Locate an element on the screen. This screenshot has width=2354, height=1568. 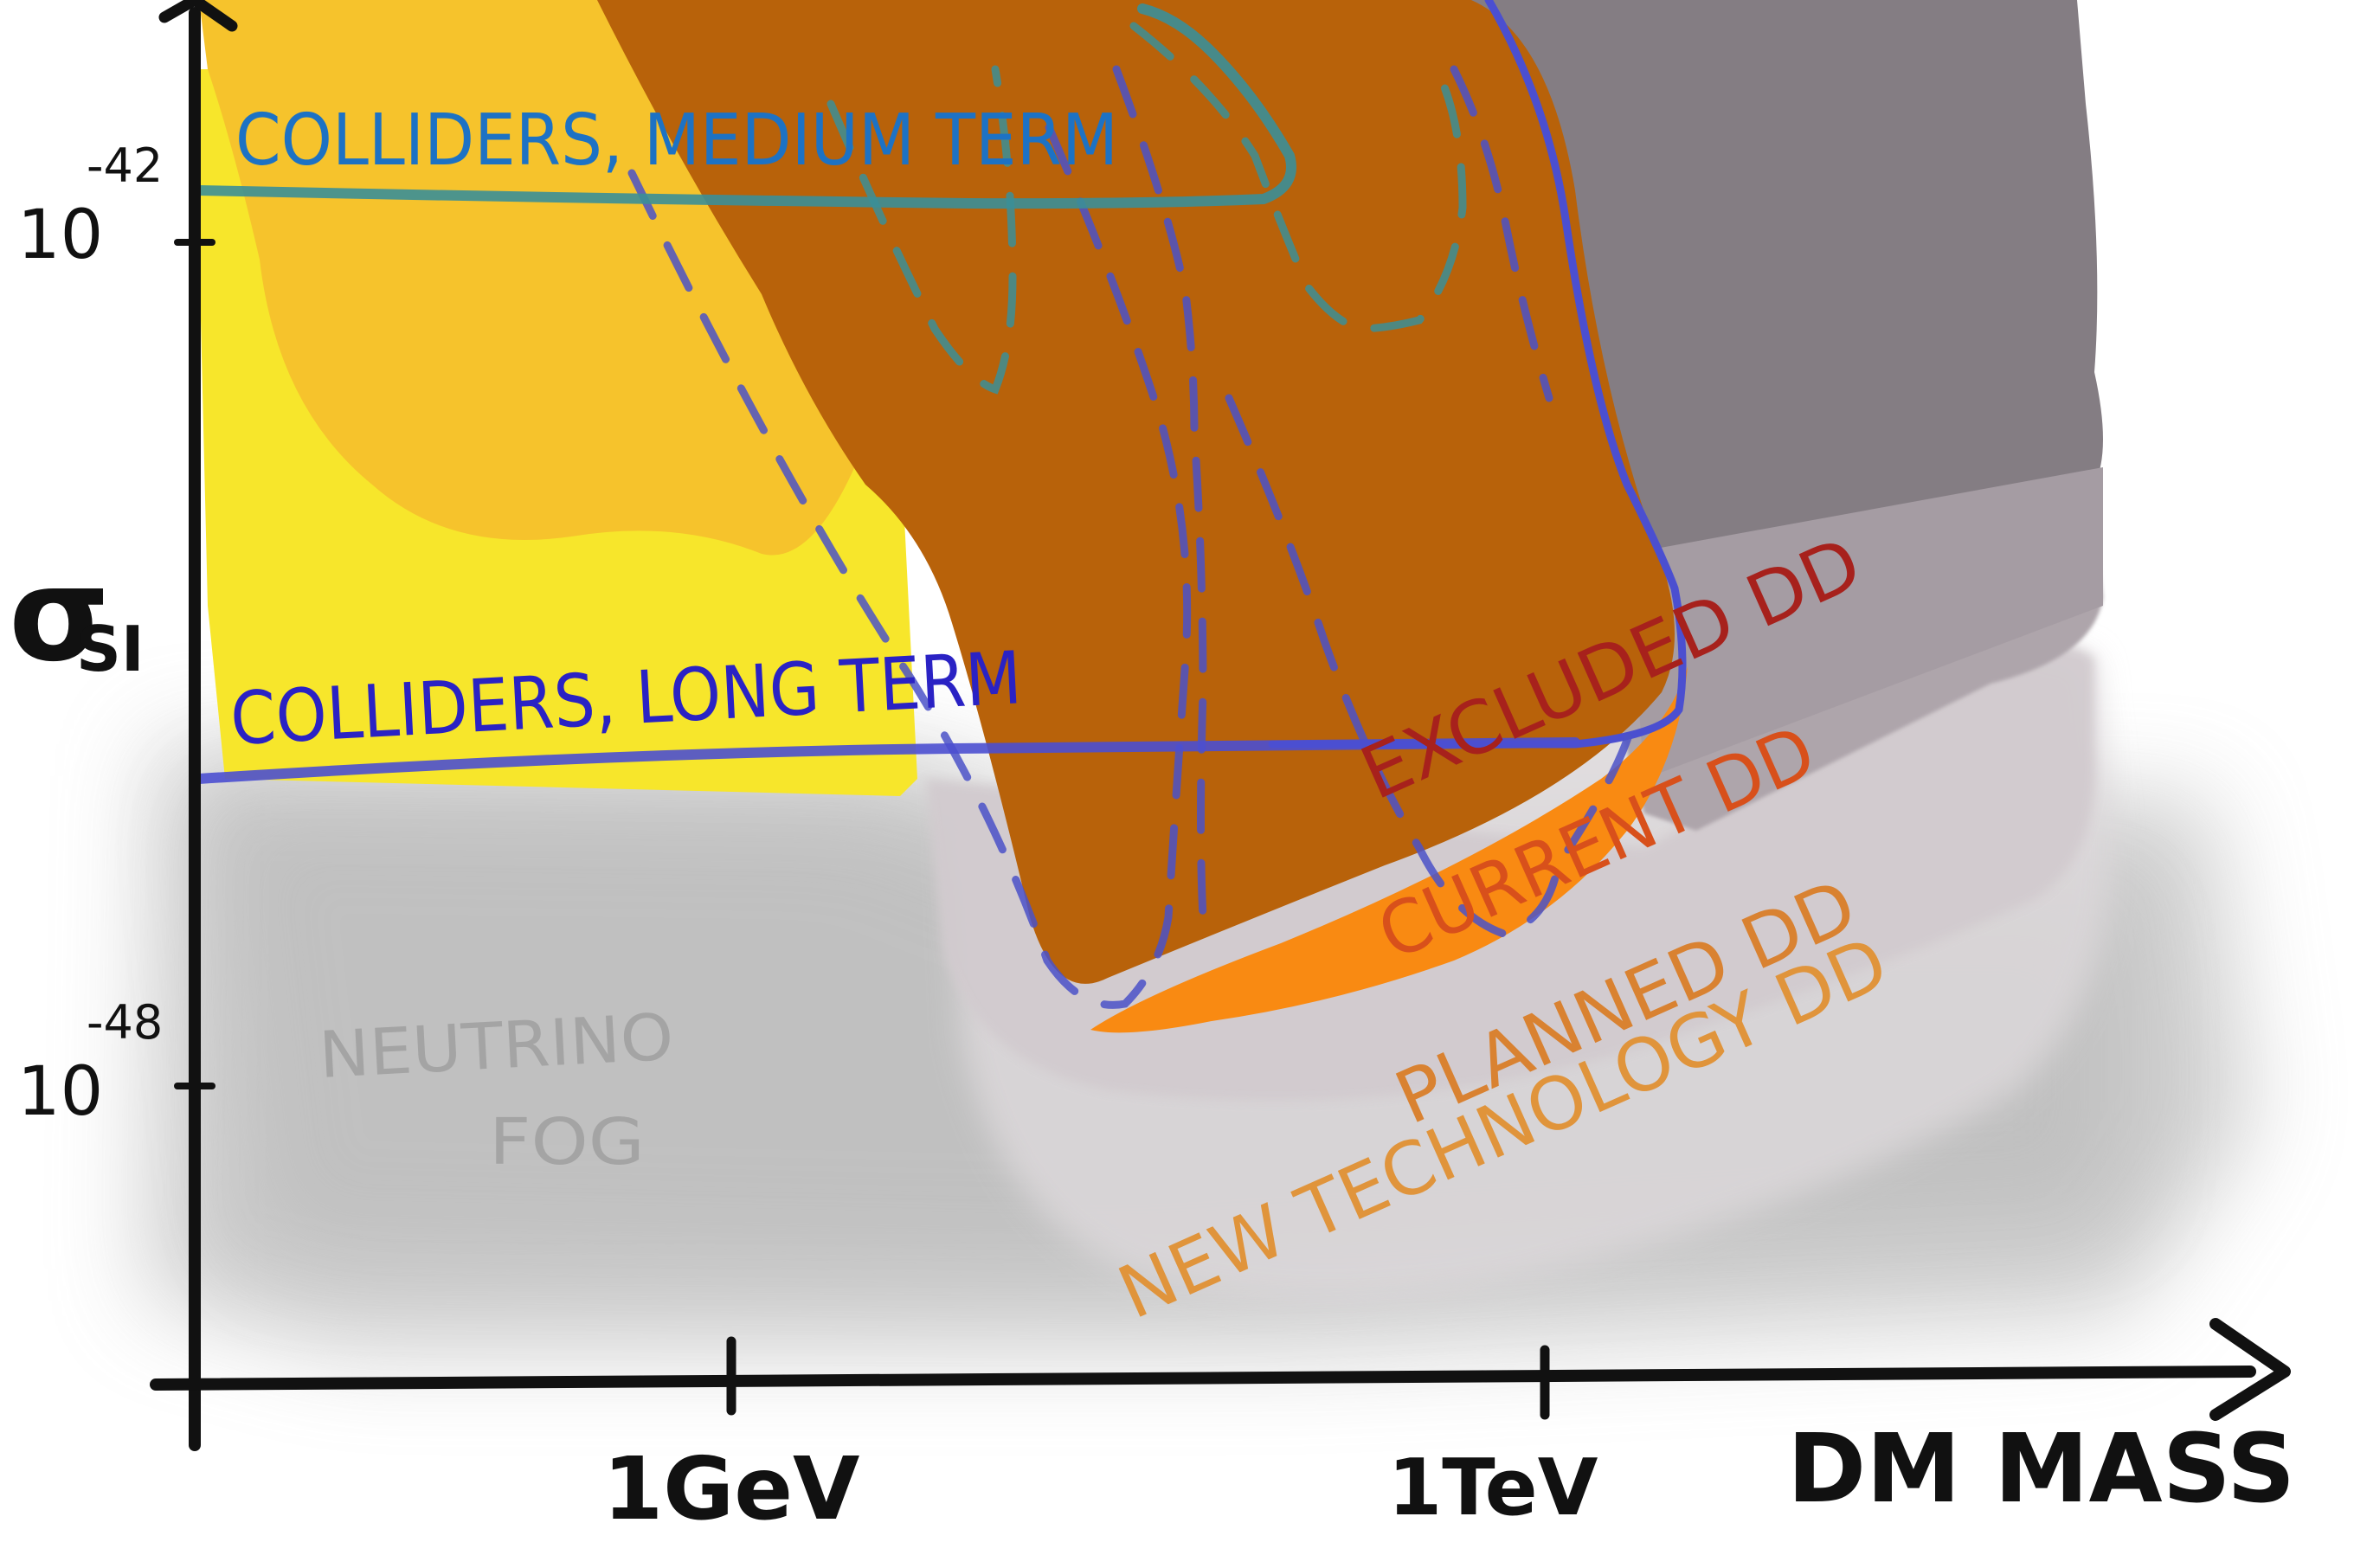
y-tick-label-2-base: 10 is located at coordinates (60, 1092).